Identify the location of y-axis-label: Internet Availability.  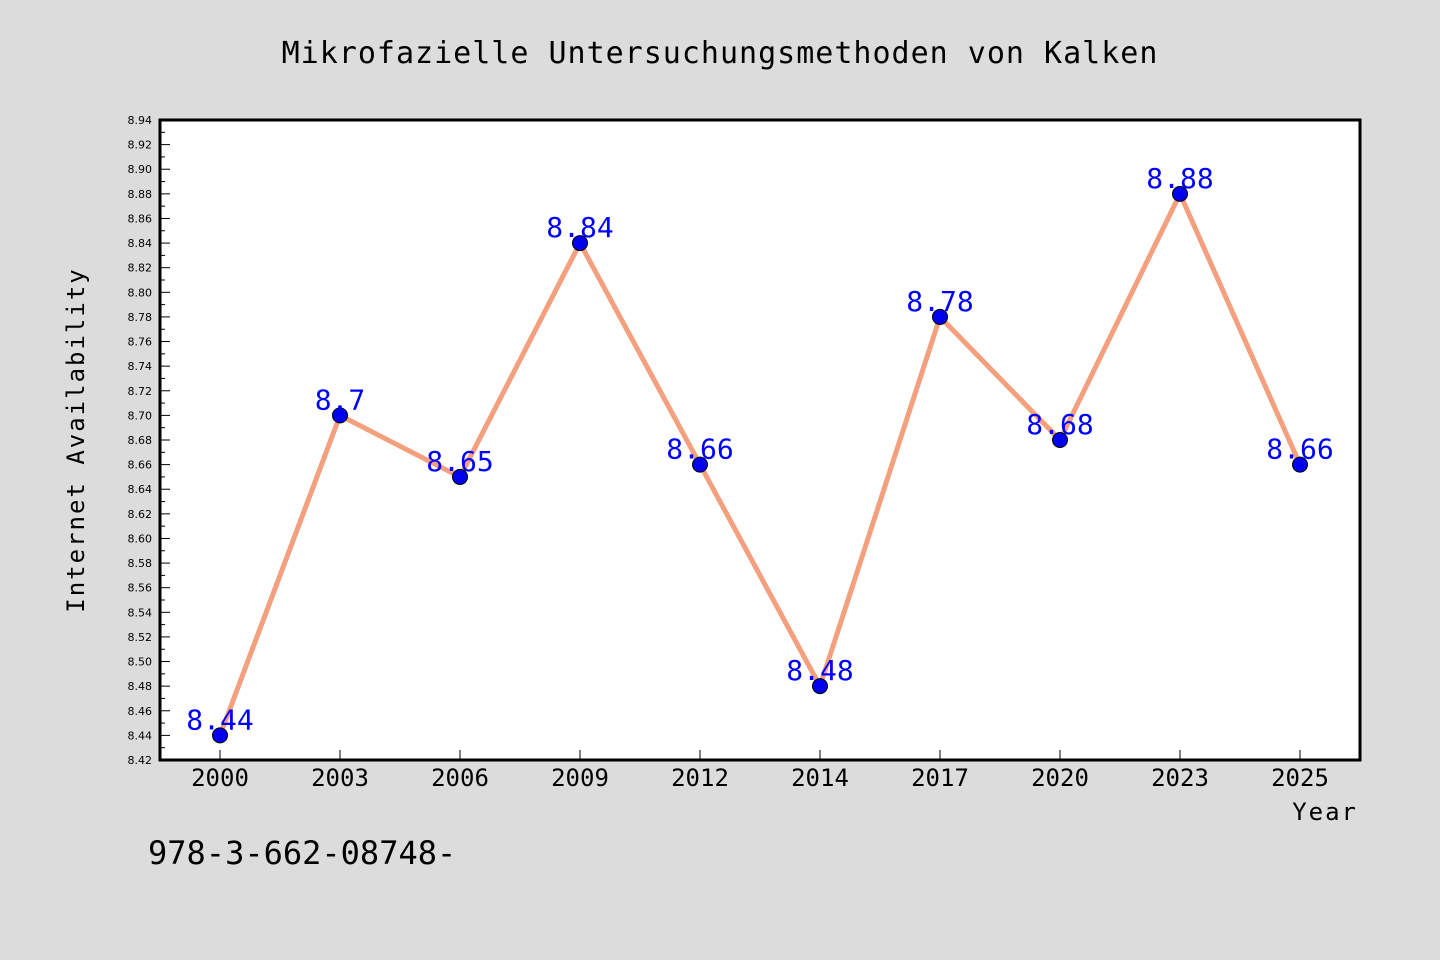
(76, 439).